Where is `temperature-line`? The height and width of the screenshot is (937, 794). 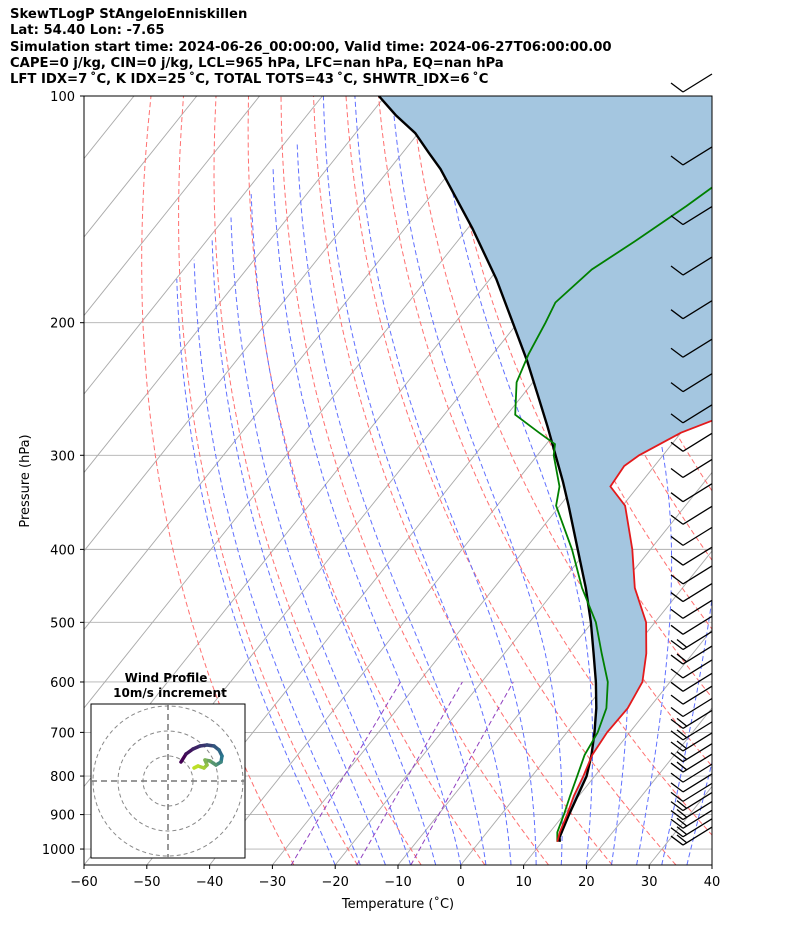 temperature-line is located at coordinates (634, 631).